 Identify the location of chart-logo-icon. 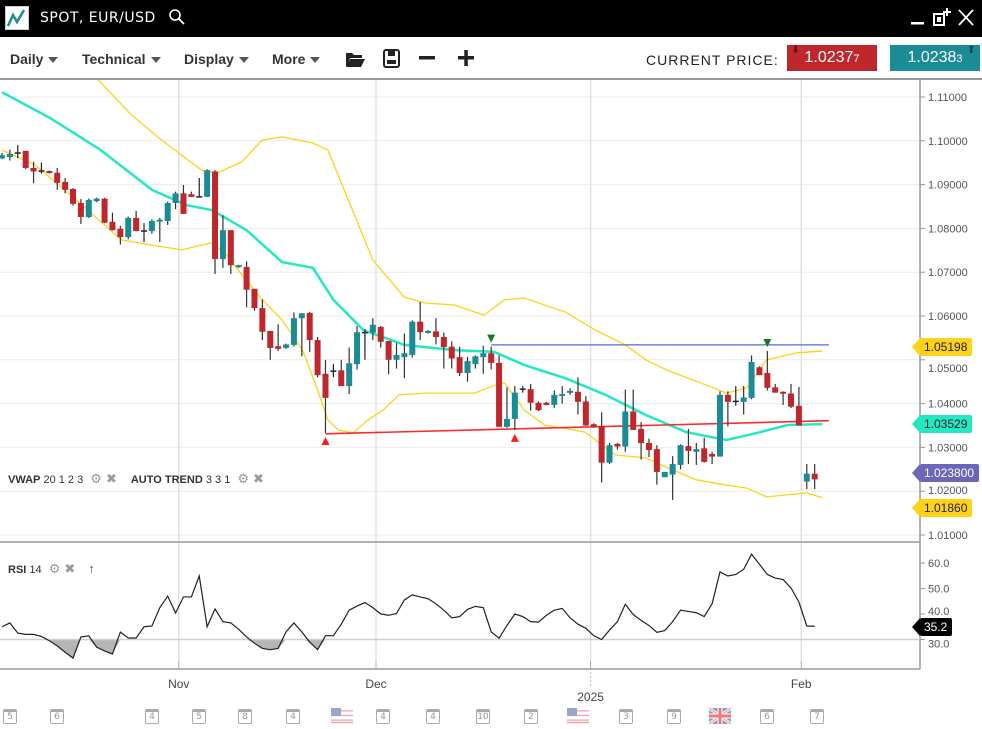
(17, 18).